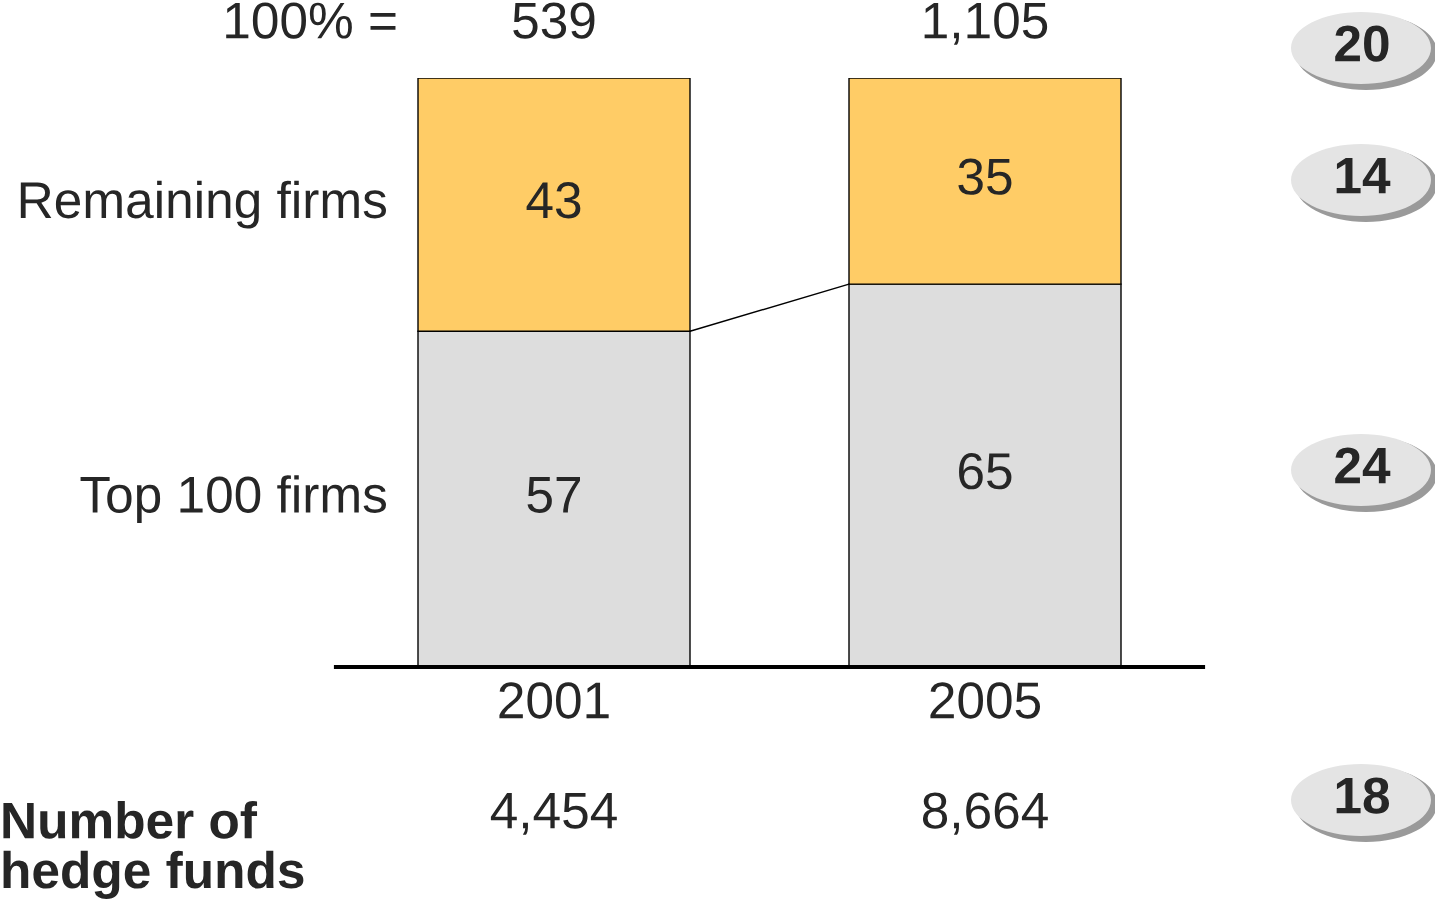 Image resolution: width=1435 pixels, height=904 pixels. What do you see at coordinates (985, 471) in the screenshot?
I see `data-label: 65` at bounding box center [985, 471].